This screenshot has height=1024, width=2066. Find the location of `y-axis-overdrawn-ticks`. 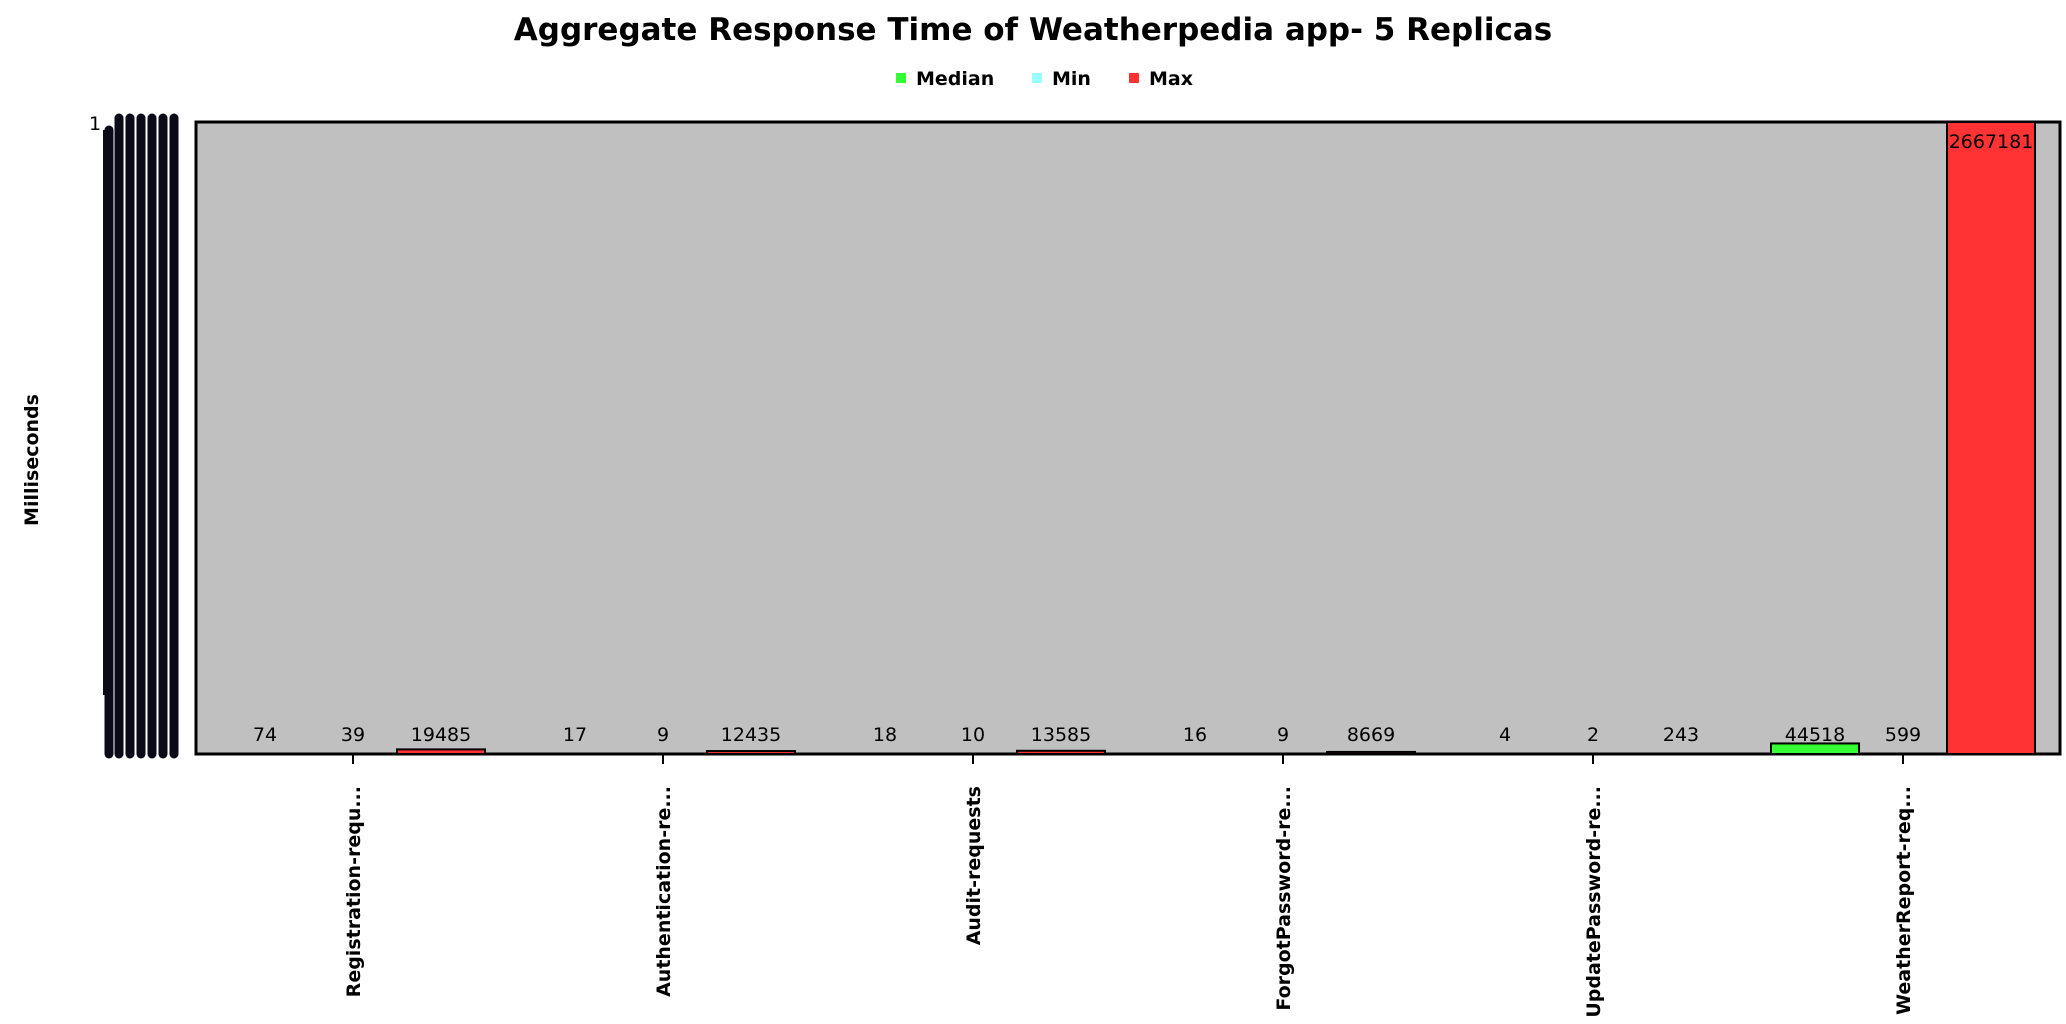

y-axis-overdrawn-ticks is located at coordinates (141, 436).